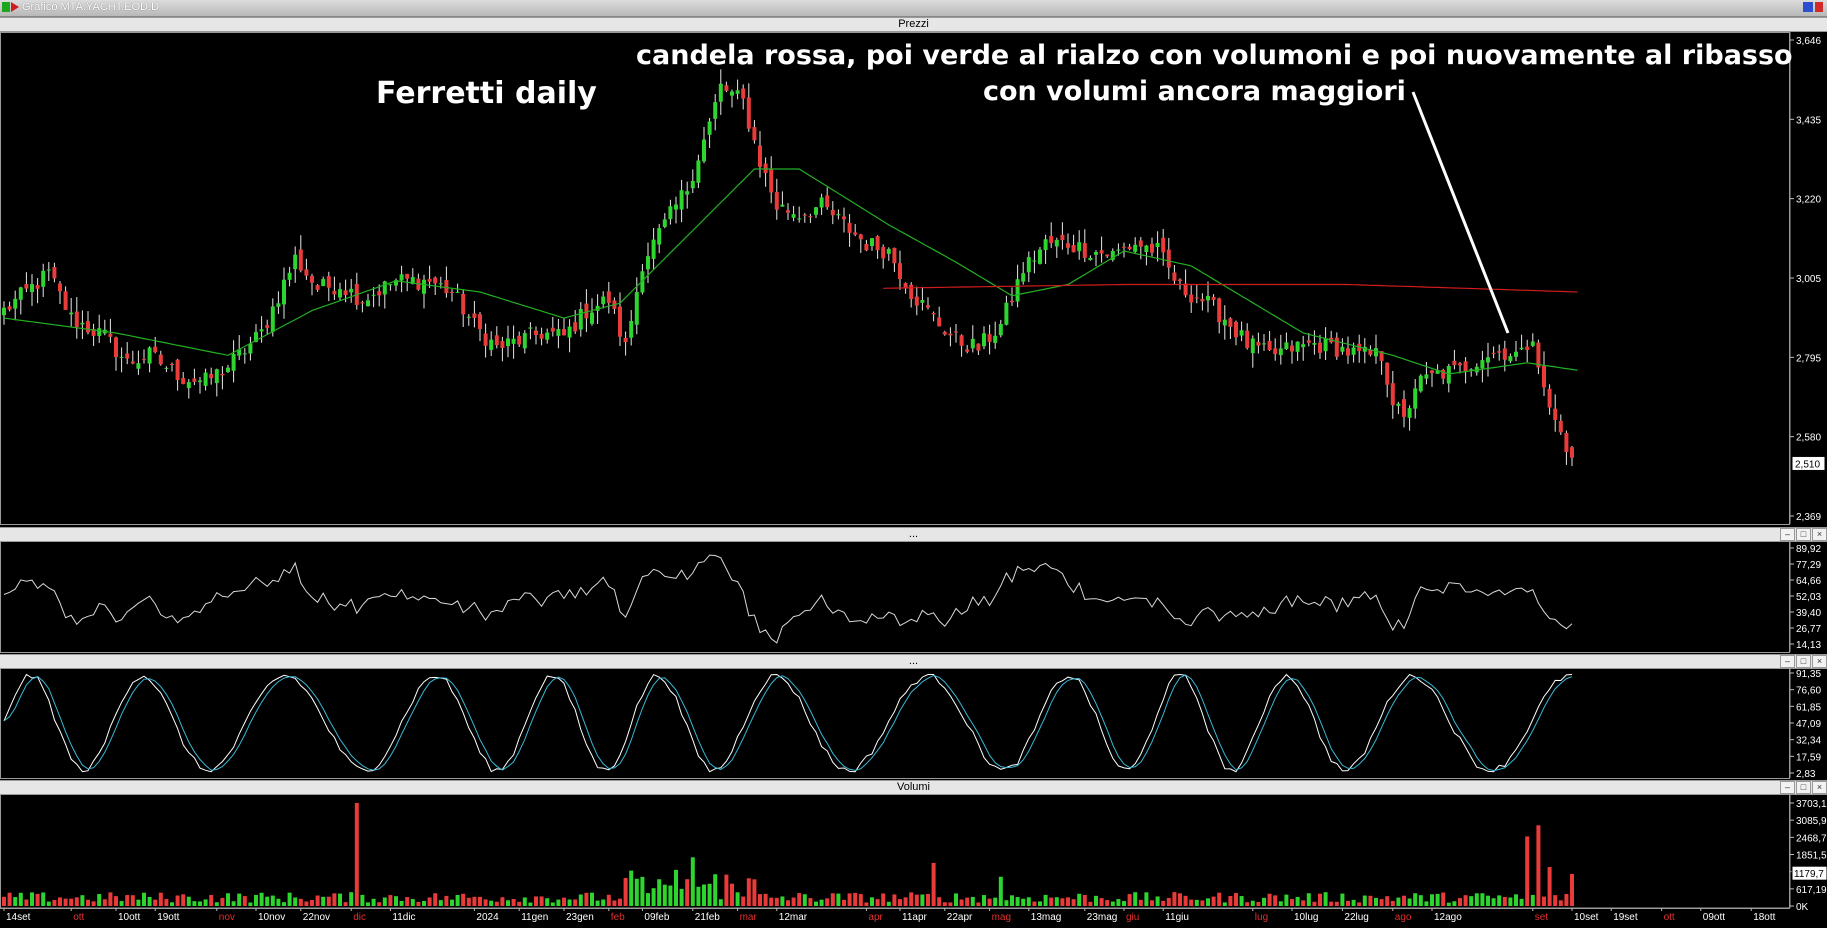 The width and height of the screenshot is (1827, 928). Describe the element at coordinates (78, 917) in the screenshot. I see `time-tick-label: ott` at that location.